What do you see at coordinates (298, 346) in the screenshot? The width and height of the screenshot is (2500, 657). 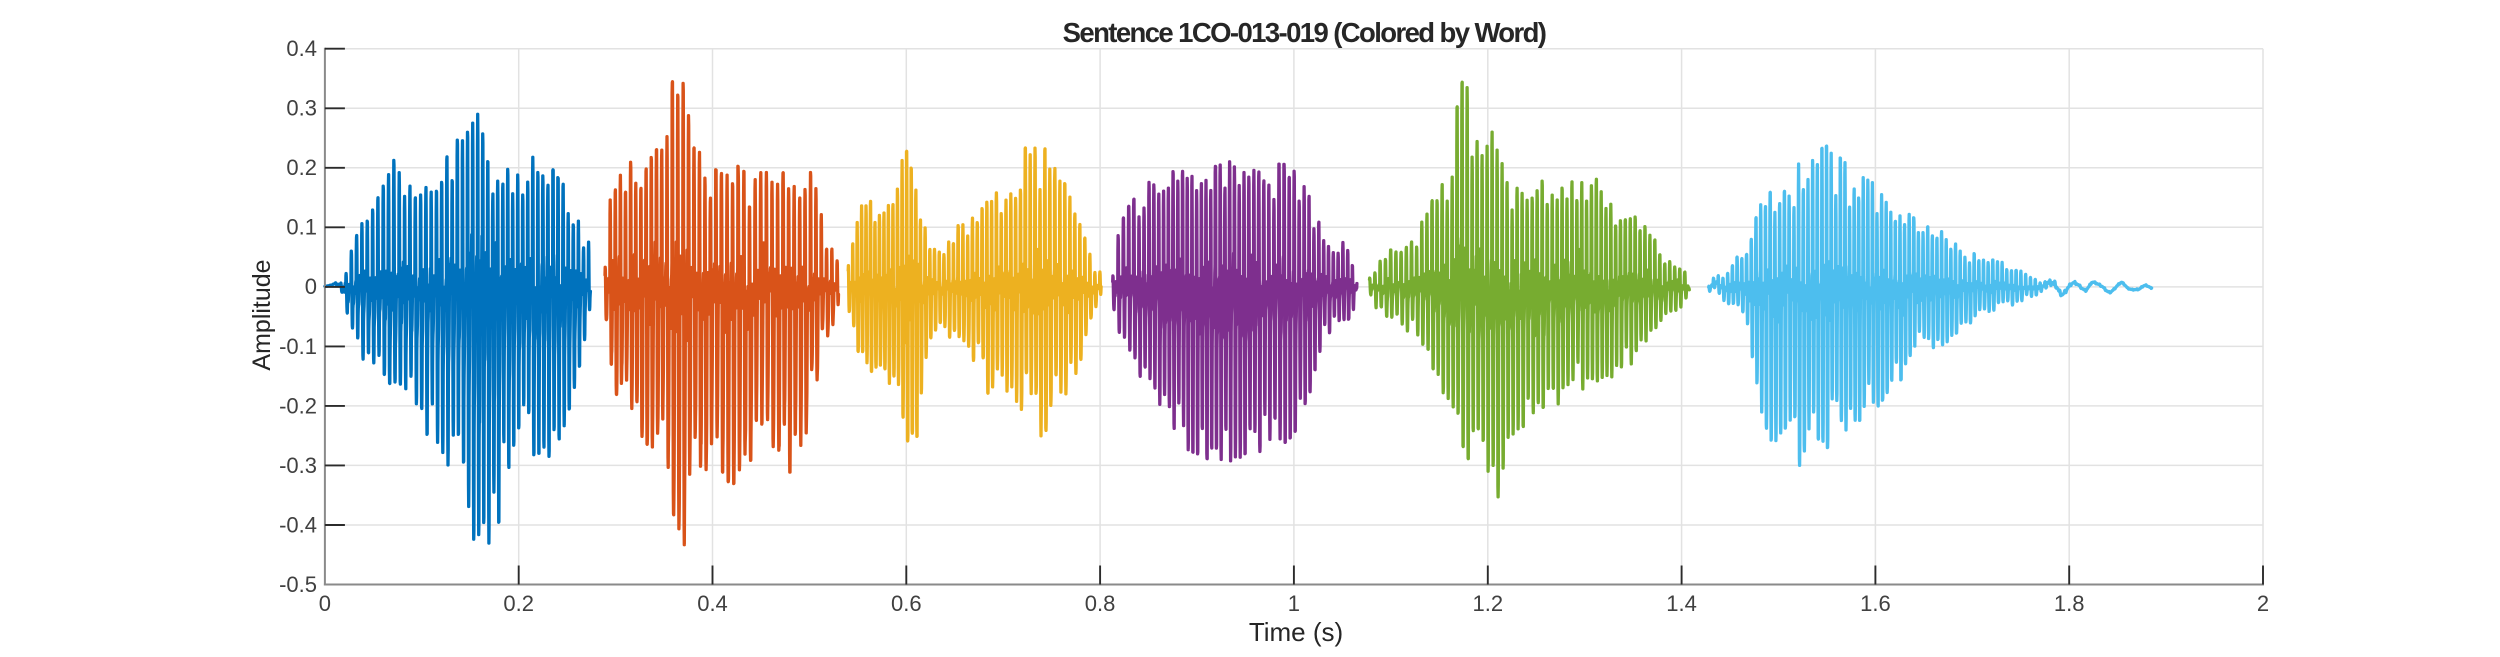 I see `svg-text: -0.1` at bounding box center [298, 346].